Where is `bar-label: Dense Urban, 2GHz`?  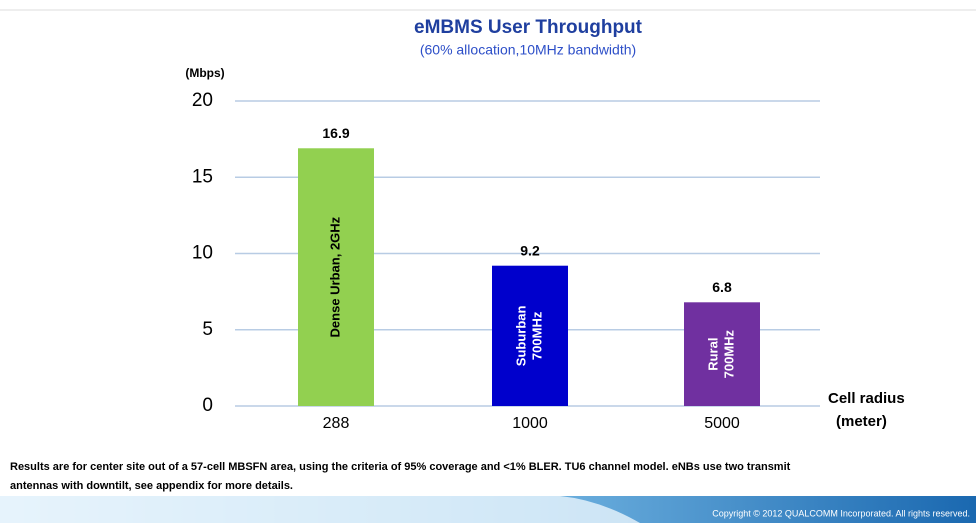
bar-label: Dense Urban, 2GHz is located at coordinates (334, 276).